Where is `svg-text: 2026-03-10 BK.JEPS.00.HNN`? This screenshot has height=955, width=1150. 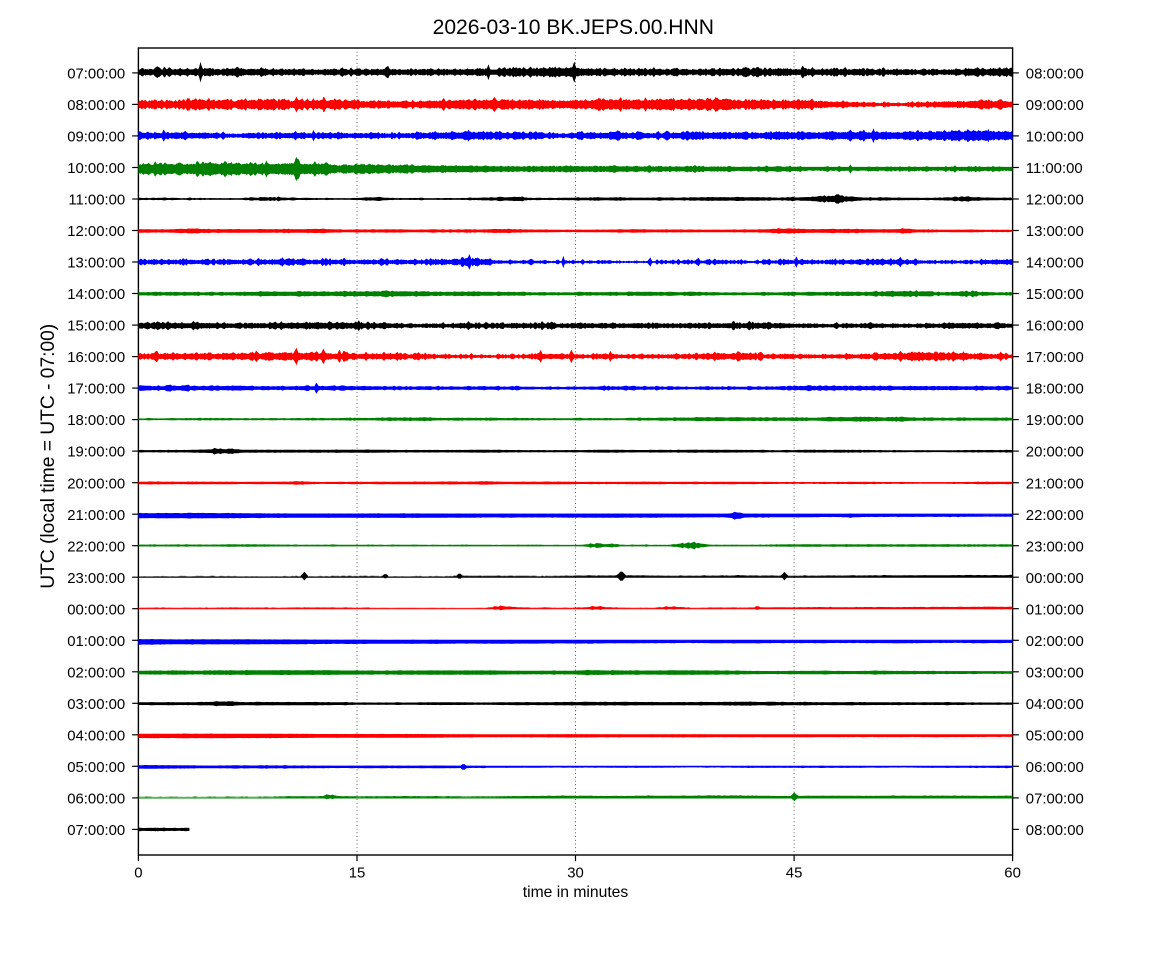 svg-text: 2026-03-10 BK.JEPS.00.HNN is located at coordinates (573, 27).